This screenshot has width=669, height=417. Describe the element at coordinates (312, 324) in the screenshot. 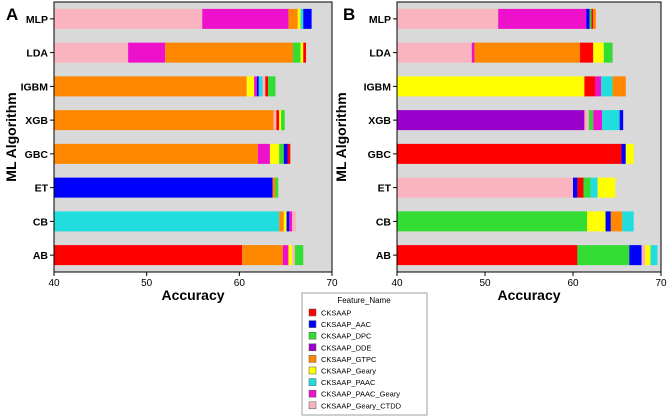

I see `legend-swatch-cksaap-aac` at that location.